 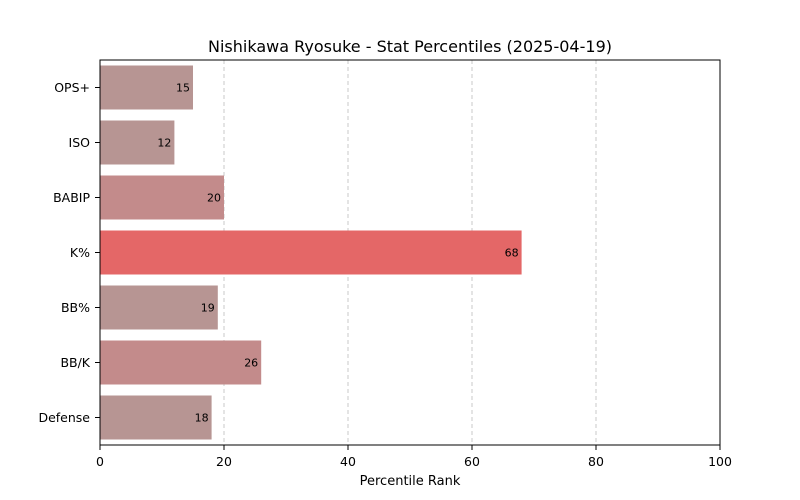 What do you see at coordinates (71, 197) in the screenshot?
I see `y-tick-label: BABIP` at bounding box center [71, 197].